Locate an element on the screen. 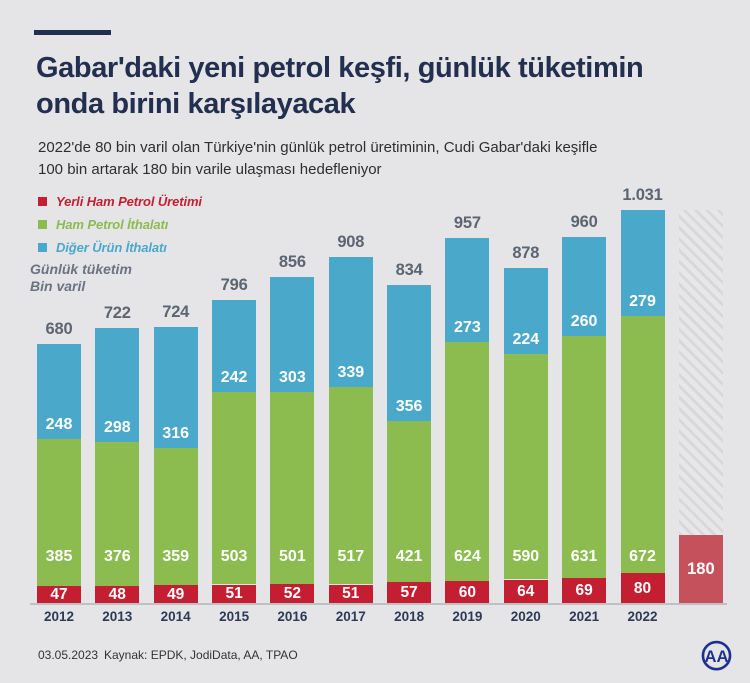 The width and height of the screenshot is (750, 683). segment-value-label: 224 is located at coordinates (526, 339).